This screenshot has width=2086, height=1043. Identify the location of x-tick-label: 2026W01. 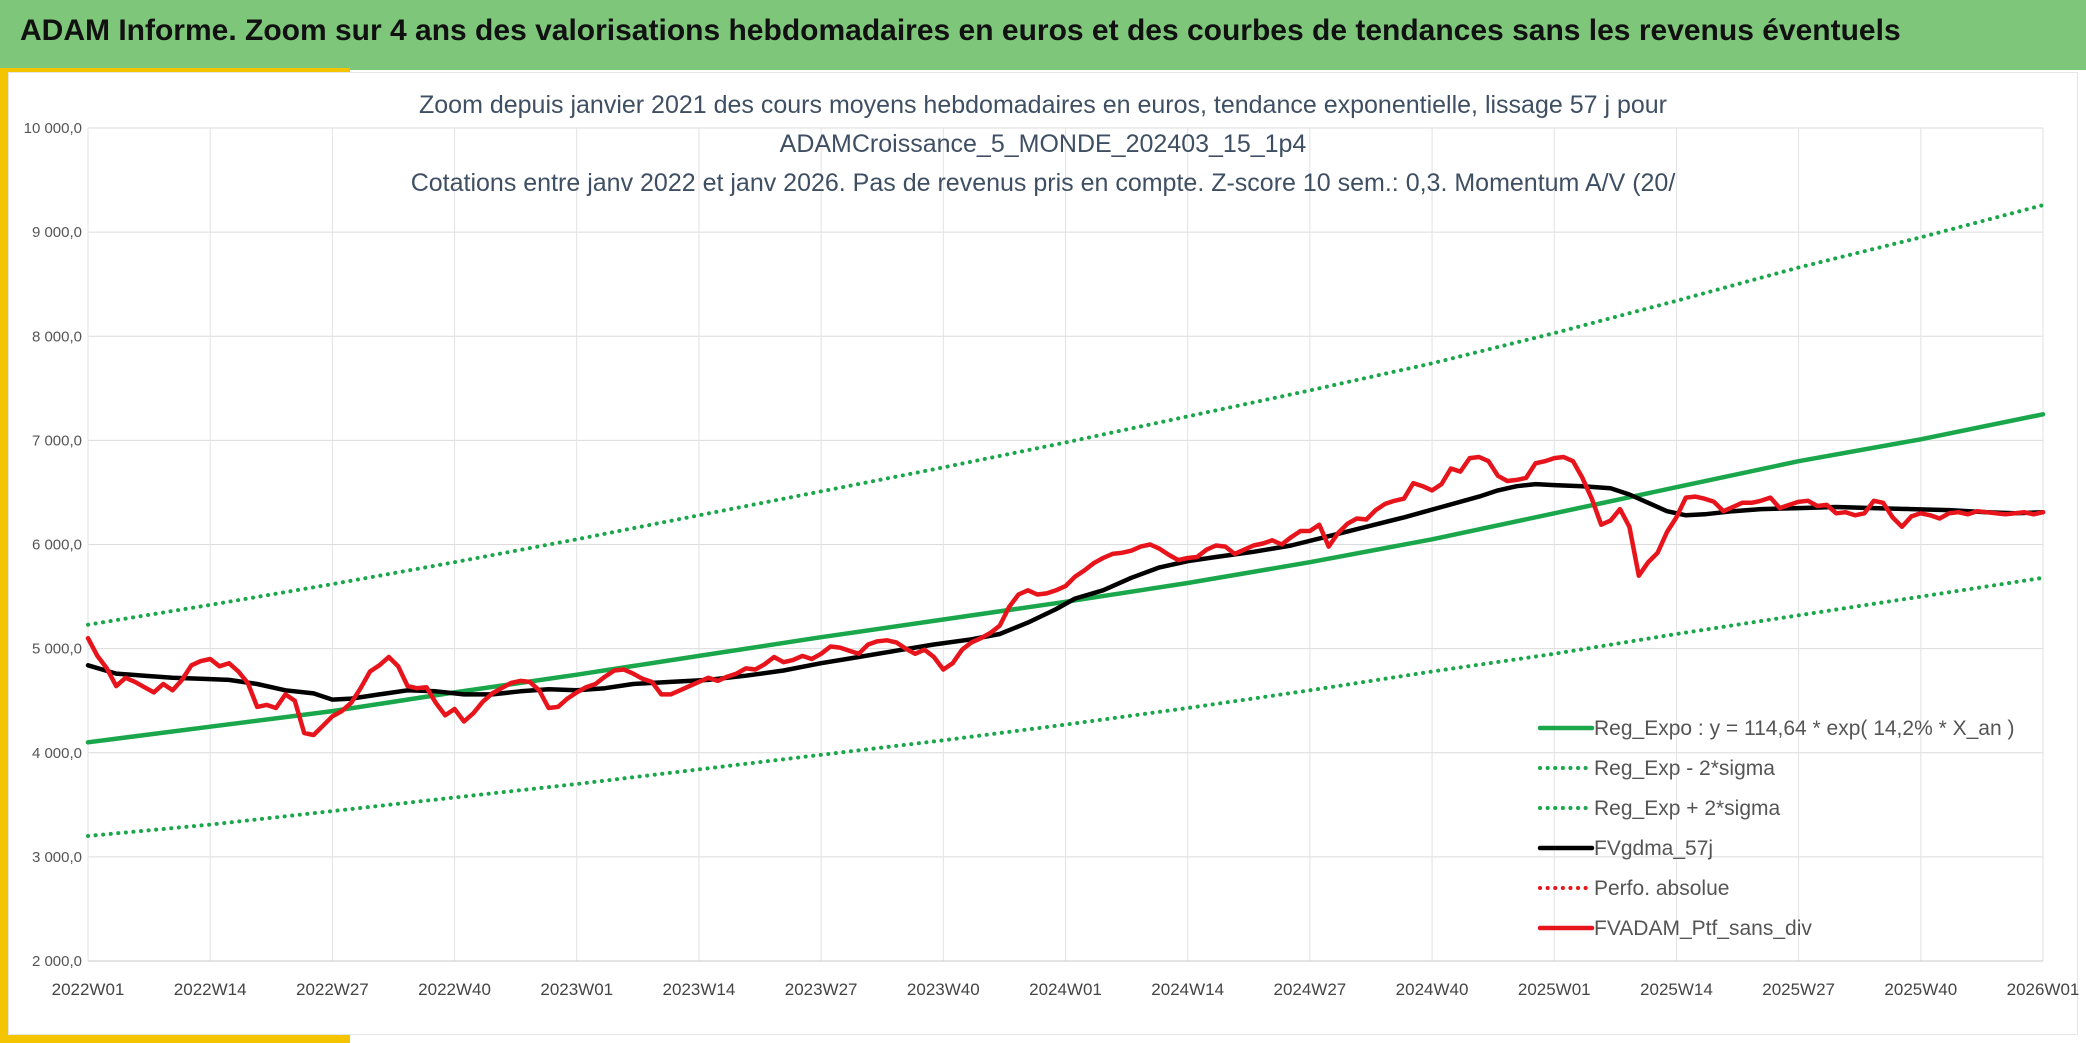
(2043, 989).